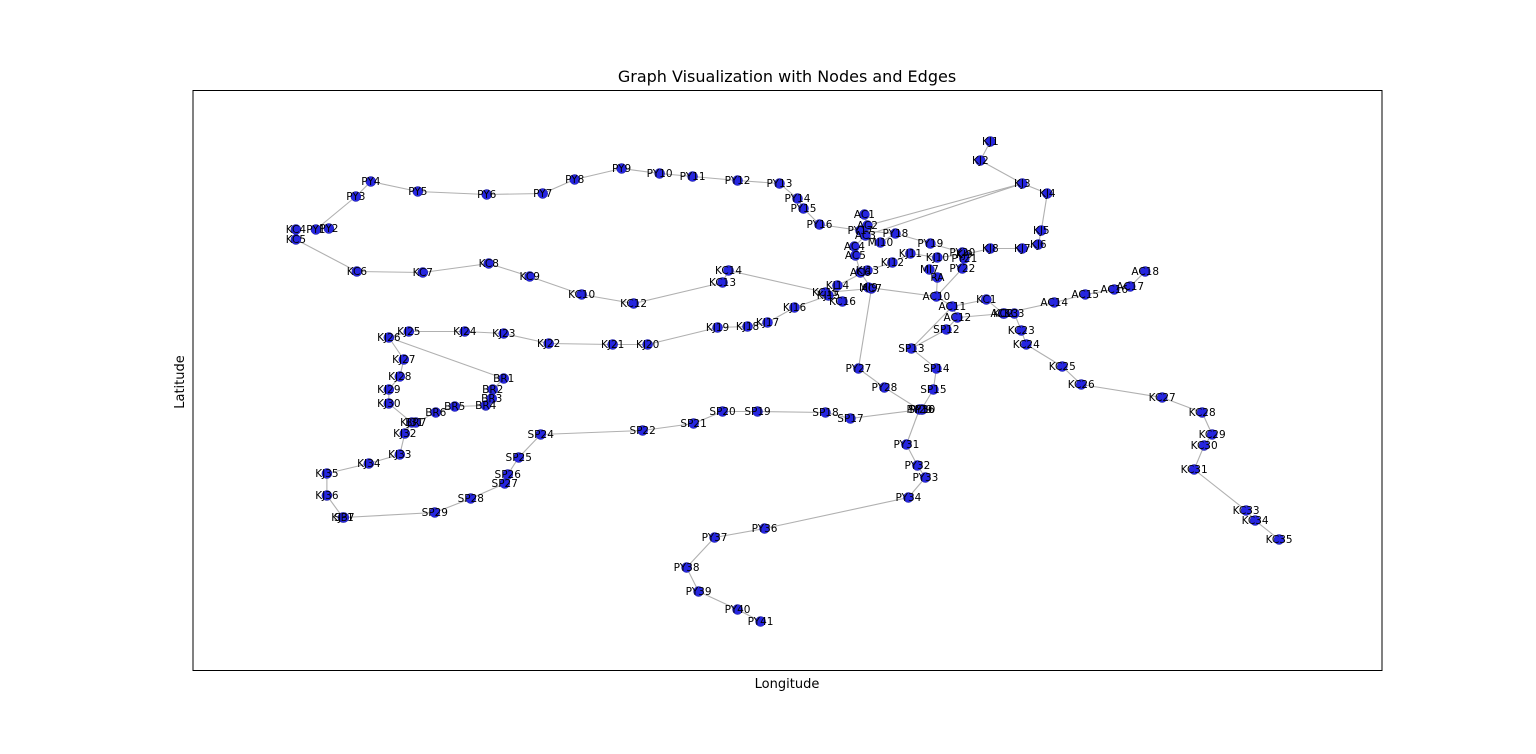 The width and height of the screenshot is (1536, 754). I want to click on node-SP17, so click(850, 418).